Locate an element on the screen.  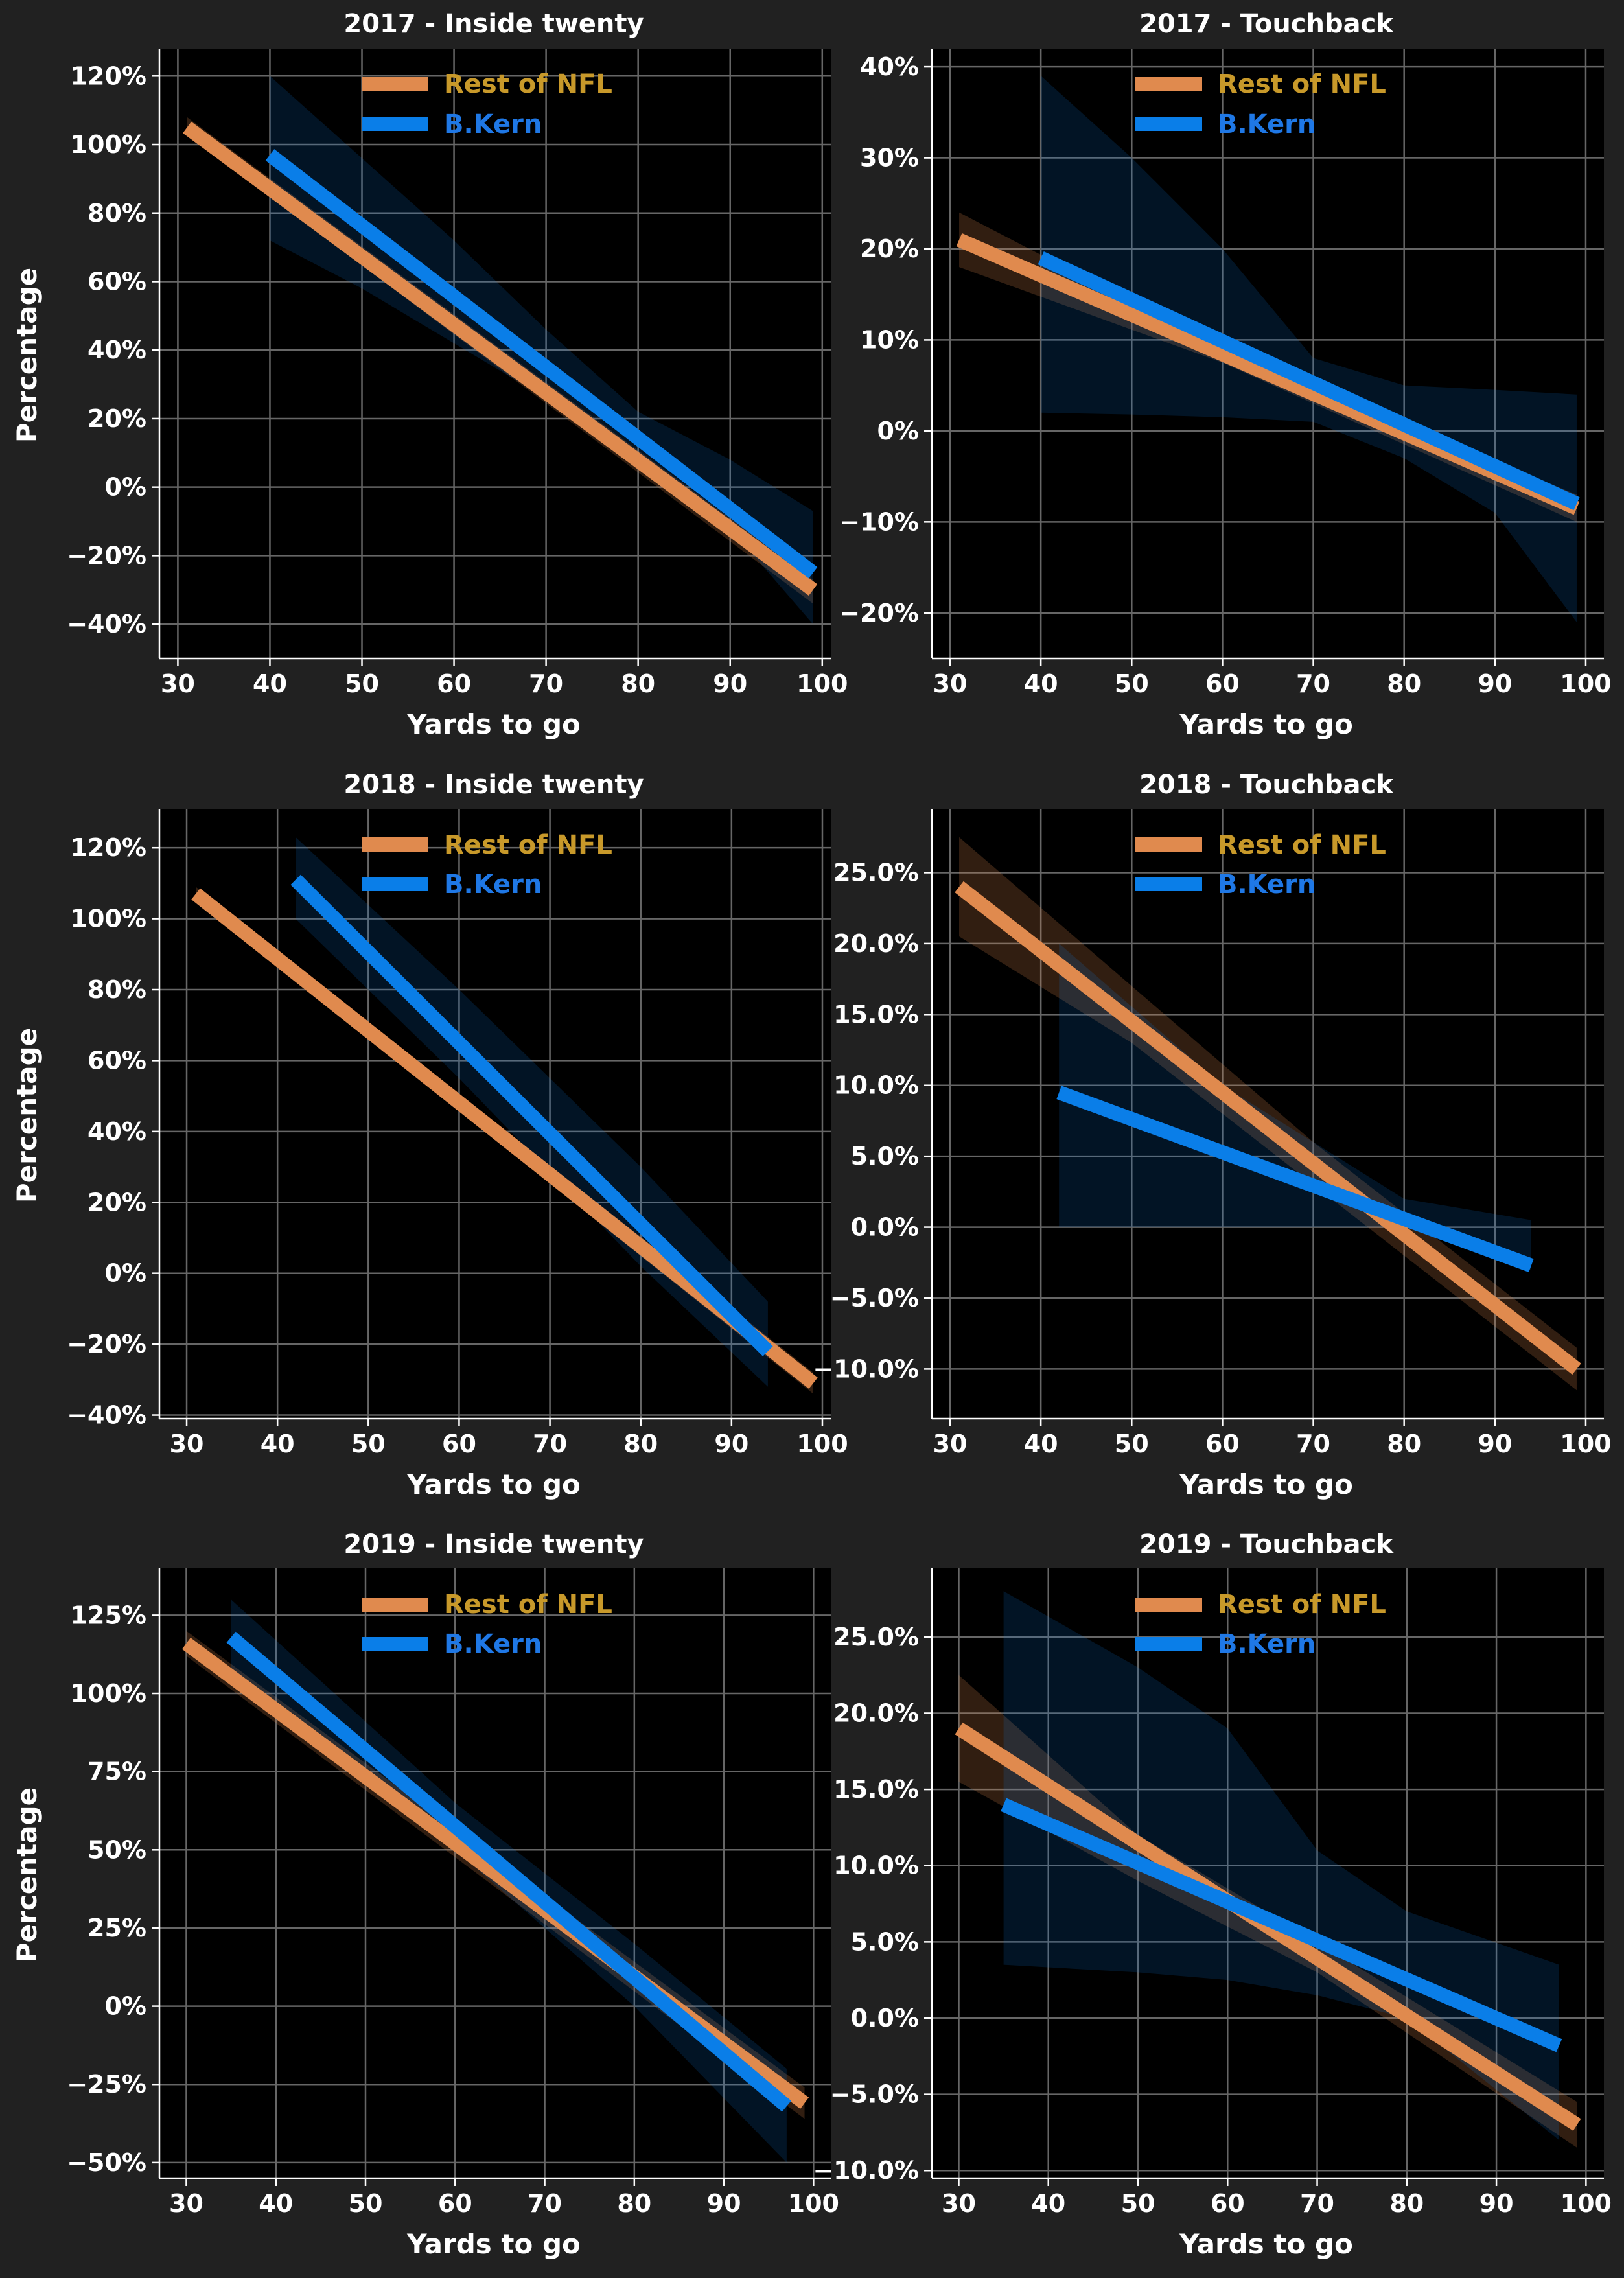
chart-title: 2018 - Touchback is located at coordinates (1266, 785).